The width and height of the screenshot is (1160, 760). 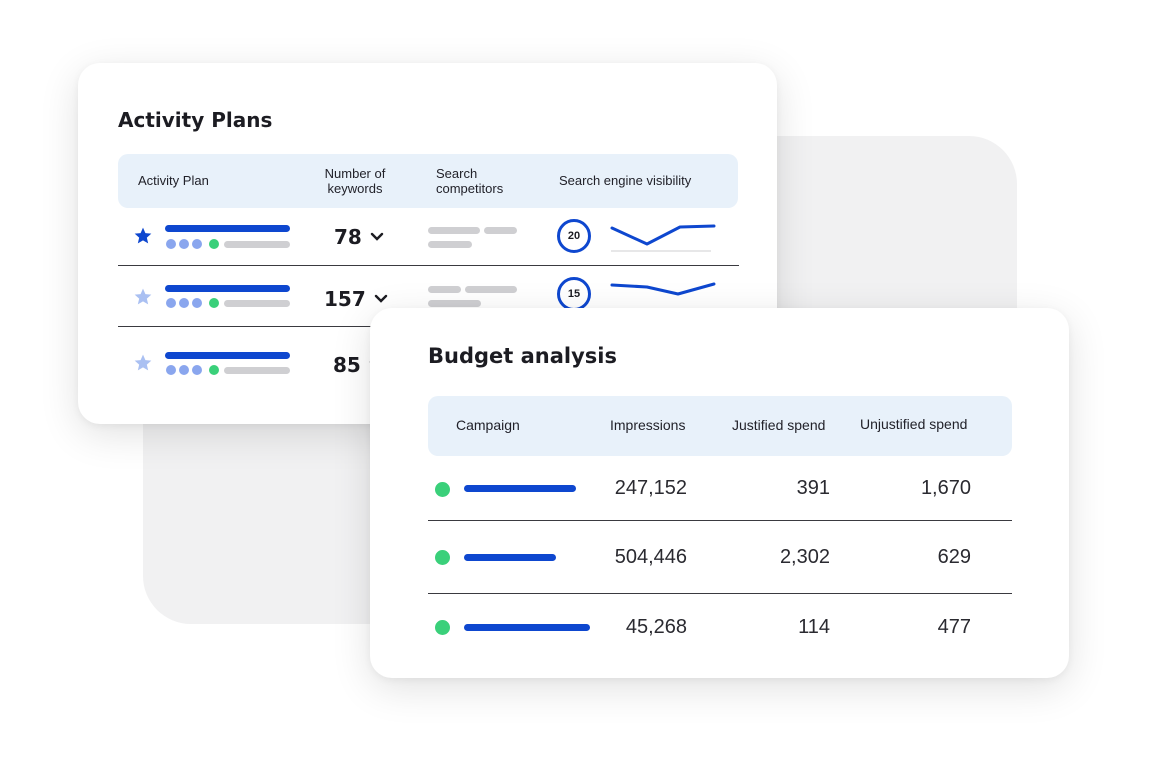 I want to click on impressions-value: 45,268, so click(x=656, y=627).